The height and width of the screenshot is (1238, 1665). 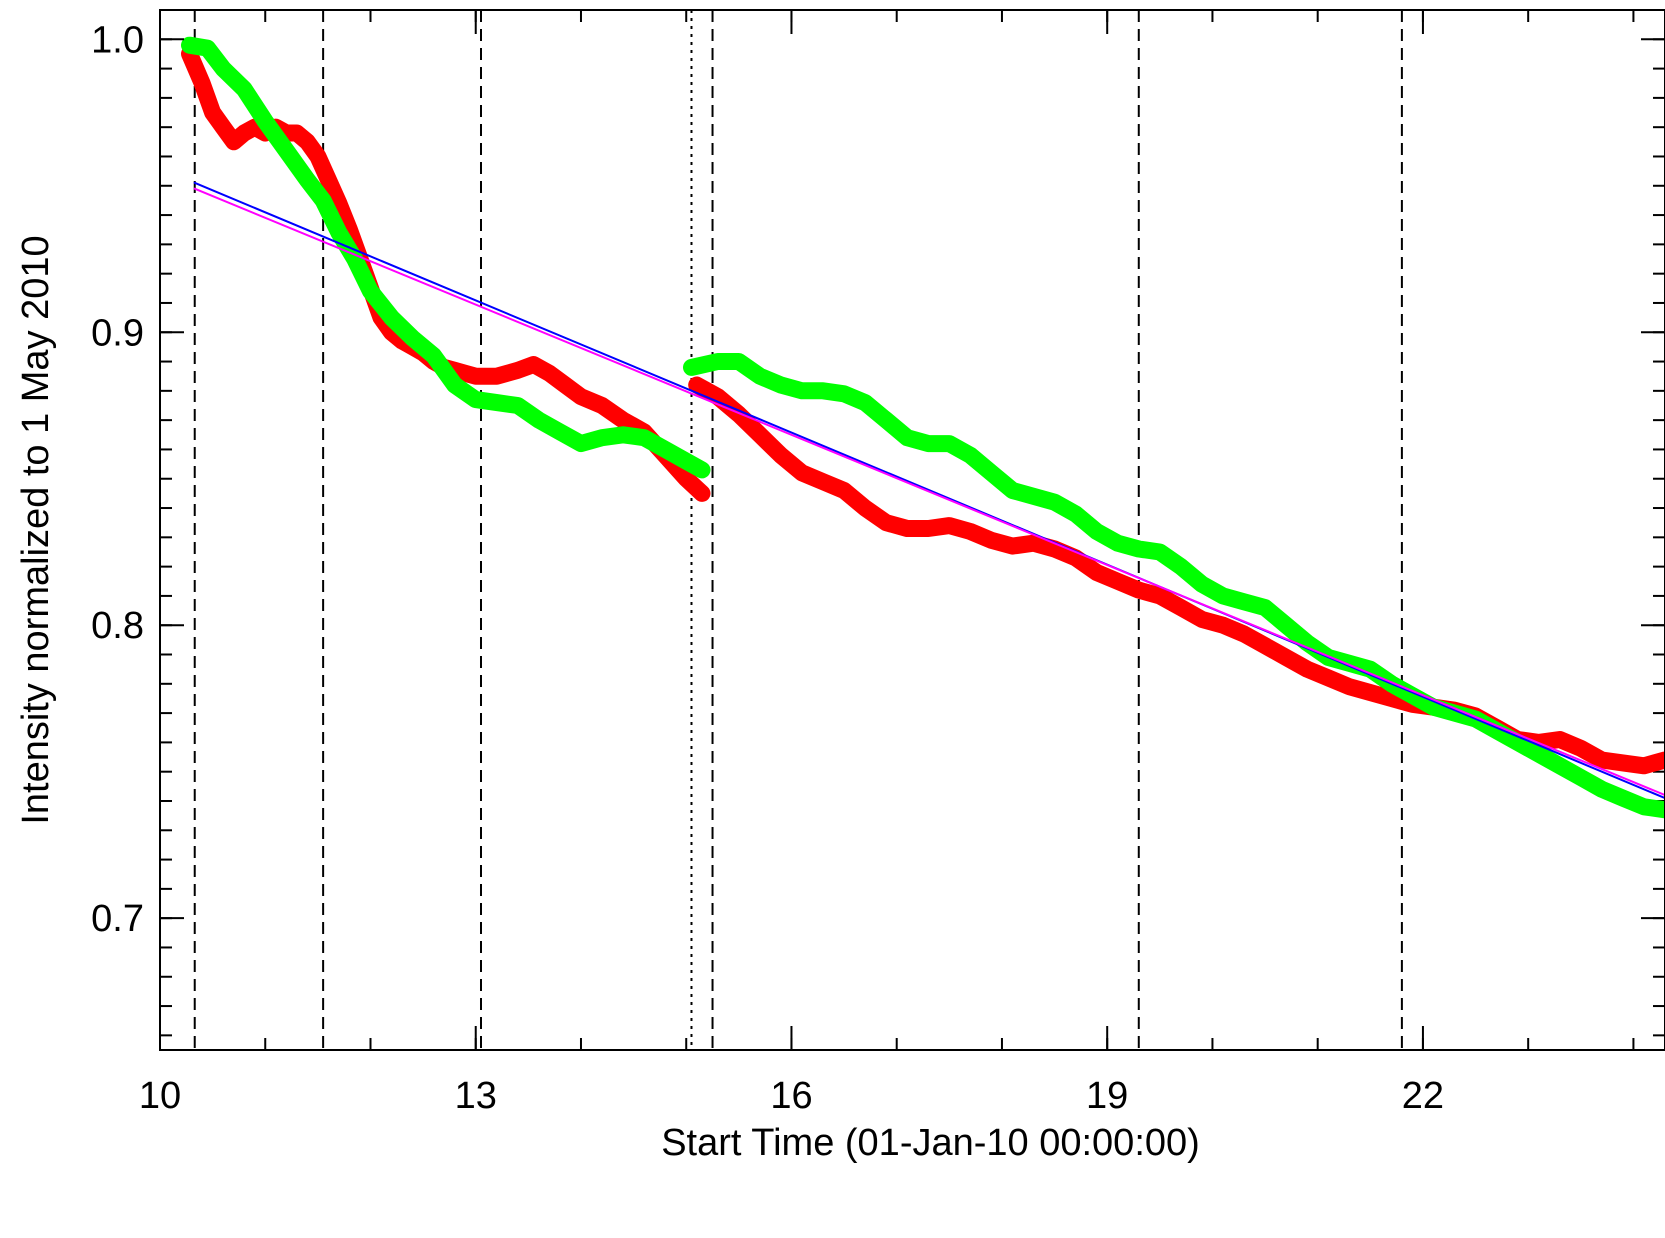 I want to click on x-tick-label: 10, so click(x=160, y=1096).